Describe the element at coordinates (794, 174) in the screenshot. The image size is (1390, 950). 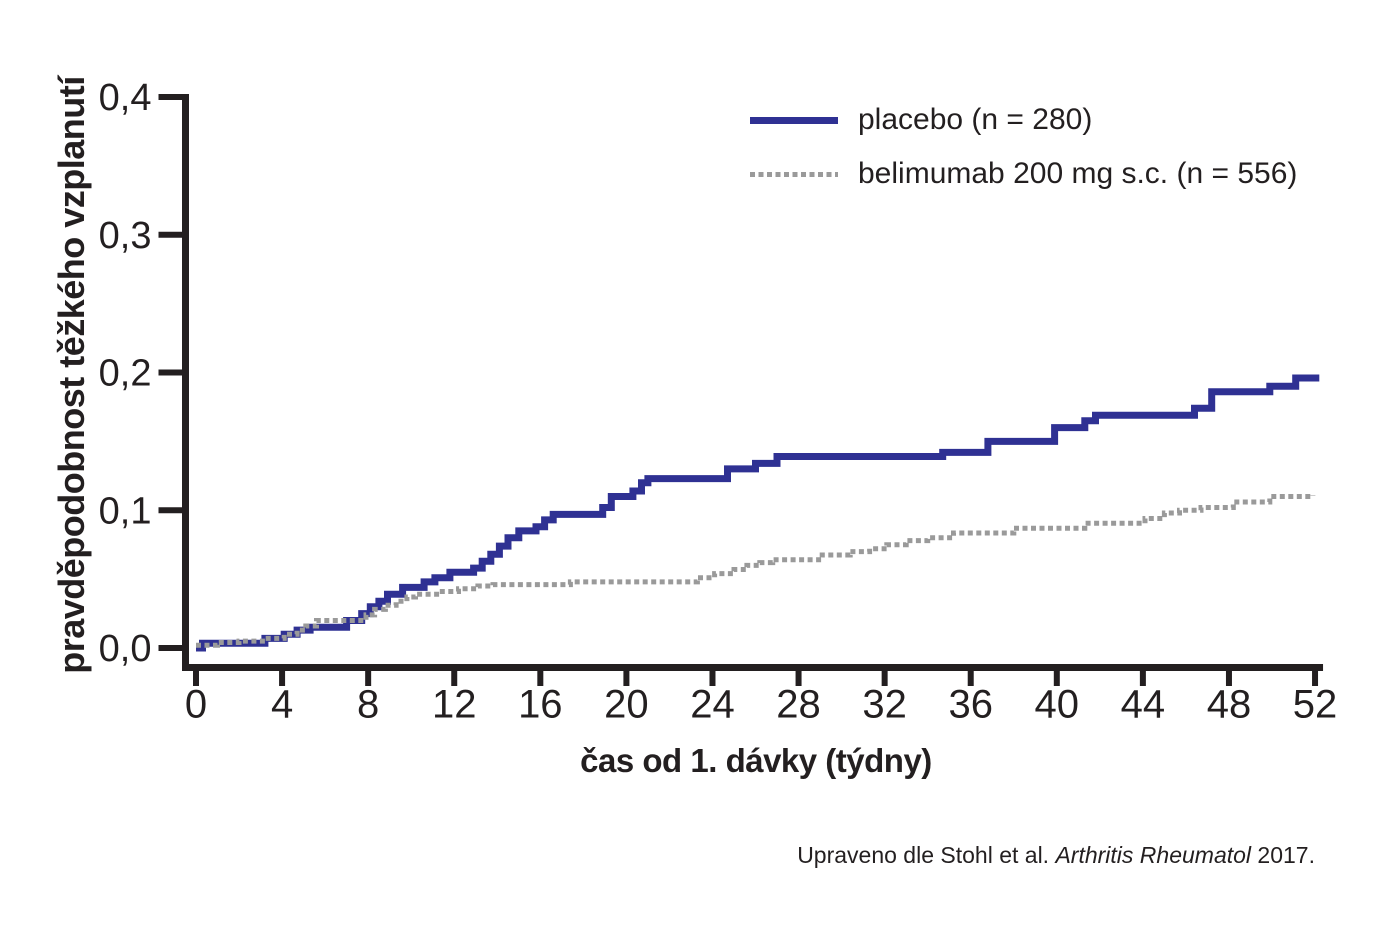
I see `belimumab-line-swatch-icon` at that location.